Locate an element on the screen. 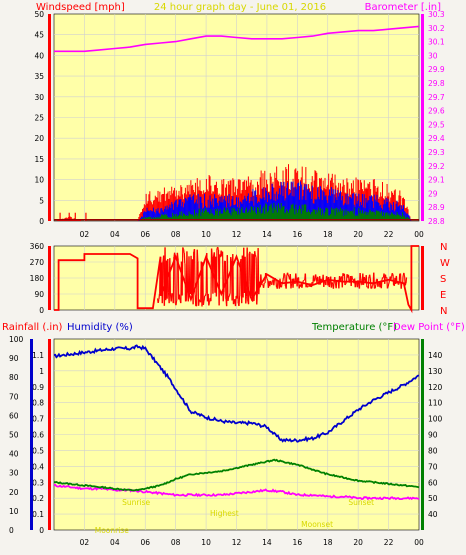  rain-tick-label: 1 is located at coordinates (41, 371).